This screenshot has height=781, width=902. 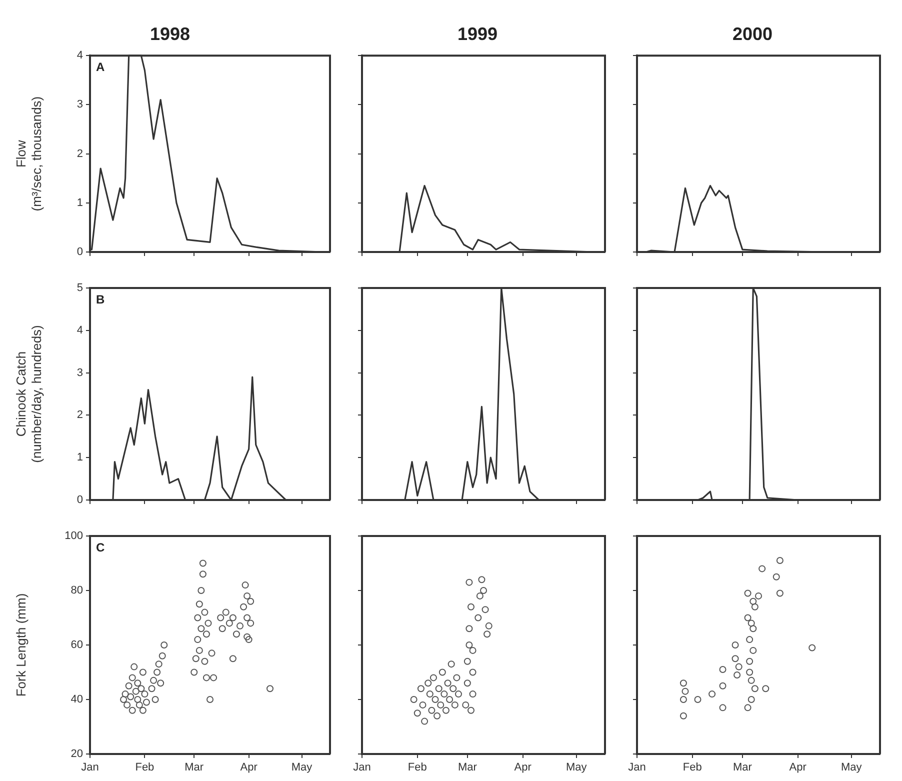 What do you see at coordinates (76, 590) in the screenshot?
I see `y-tick-label: 80` at bounding box center [76, 590].